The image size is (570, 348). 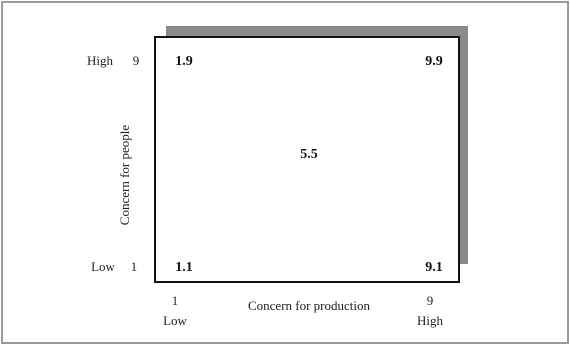 I want to click on grid-label: 1.9, so click(x=184, y=61).